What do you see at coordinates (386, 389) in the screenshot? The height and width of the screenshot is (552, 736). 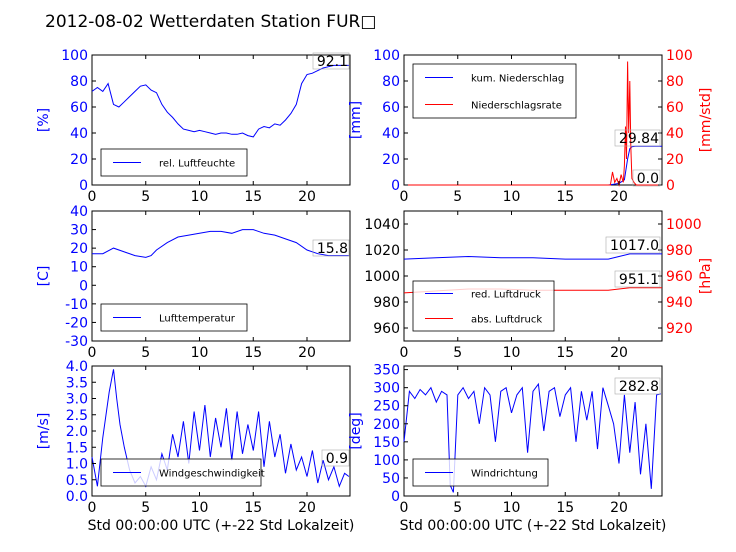 I see `y-tick-label: 300` at bounding box center [386, 389].